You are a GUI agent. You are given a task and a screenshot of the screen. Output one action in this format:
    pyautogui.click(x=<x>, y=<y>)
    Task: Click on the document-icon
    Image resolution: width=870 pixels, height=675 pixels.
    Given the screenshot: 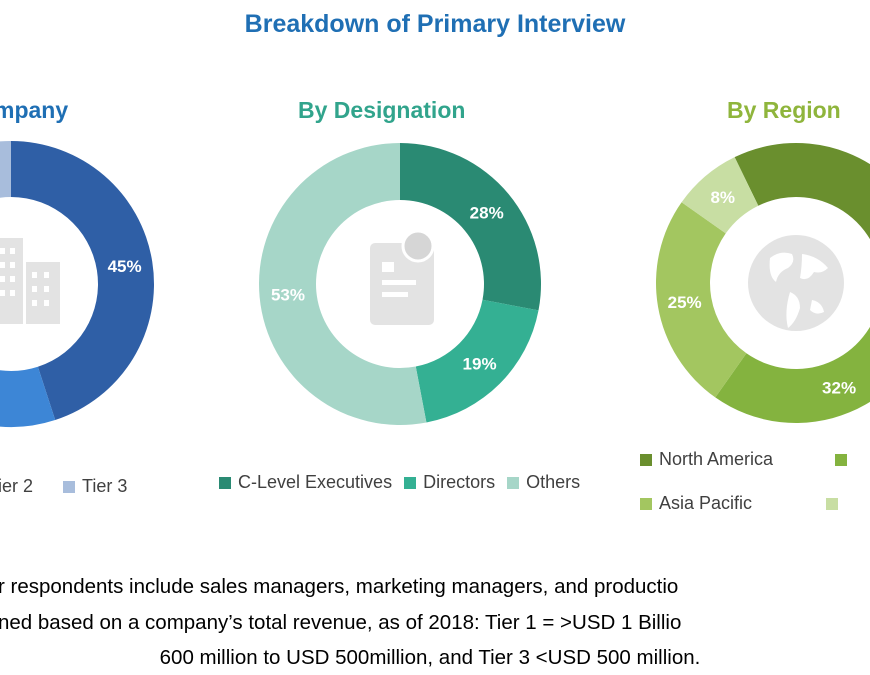 What is the action you would take?
    pyautogui.click(x=402, y=277)
    